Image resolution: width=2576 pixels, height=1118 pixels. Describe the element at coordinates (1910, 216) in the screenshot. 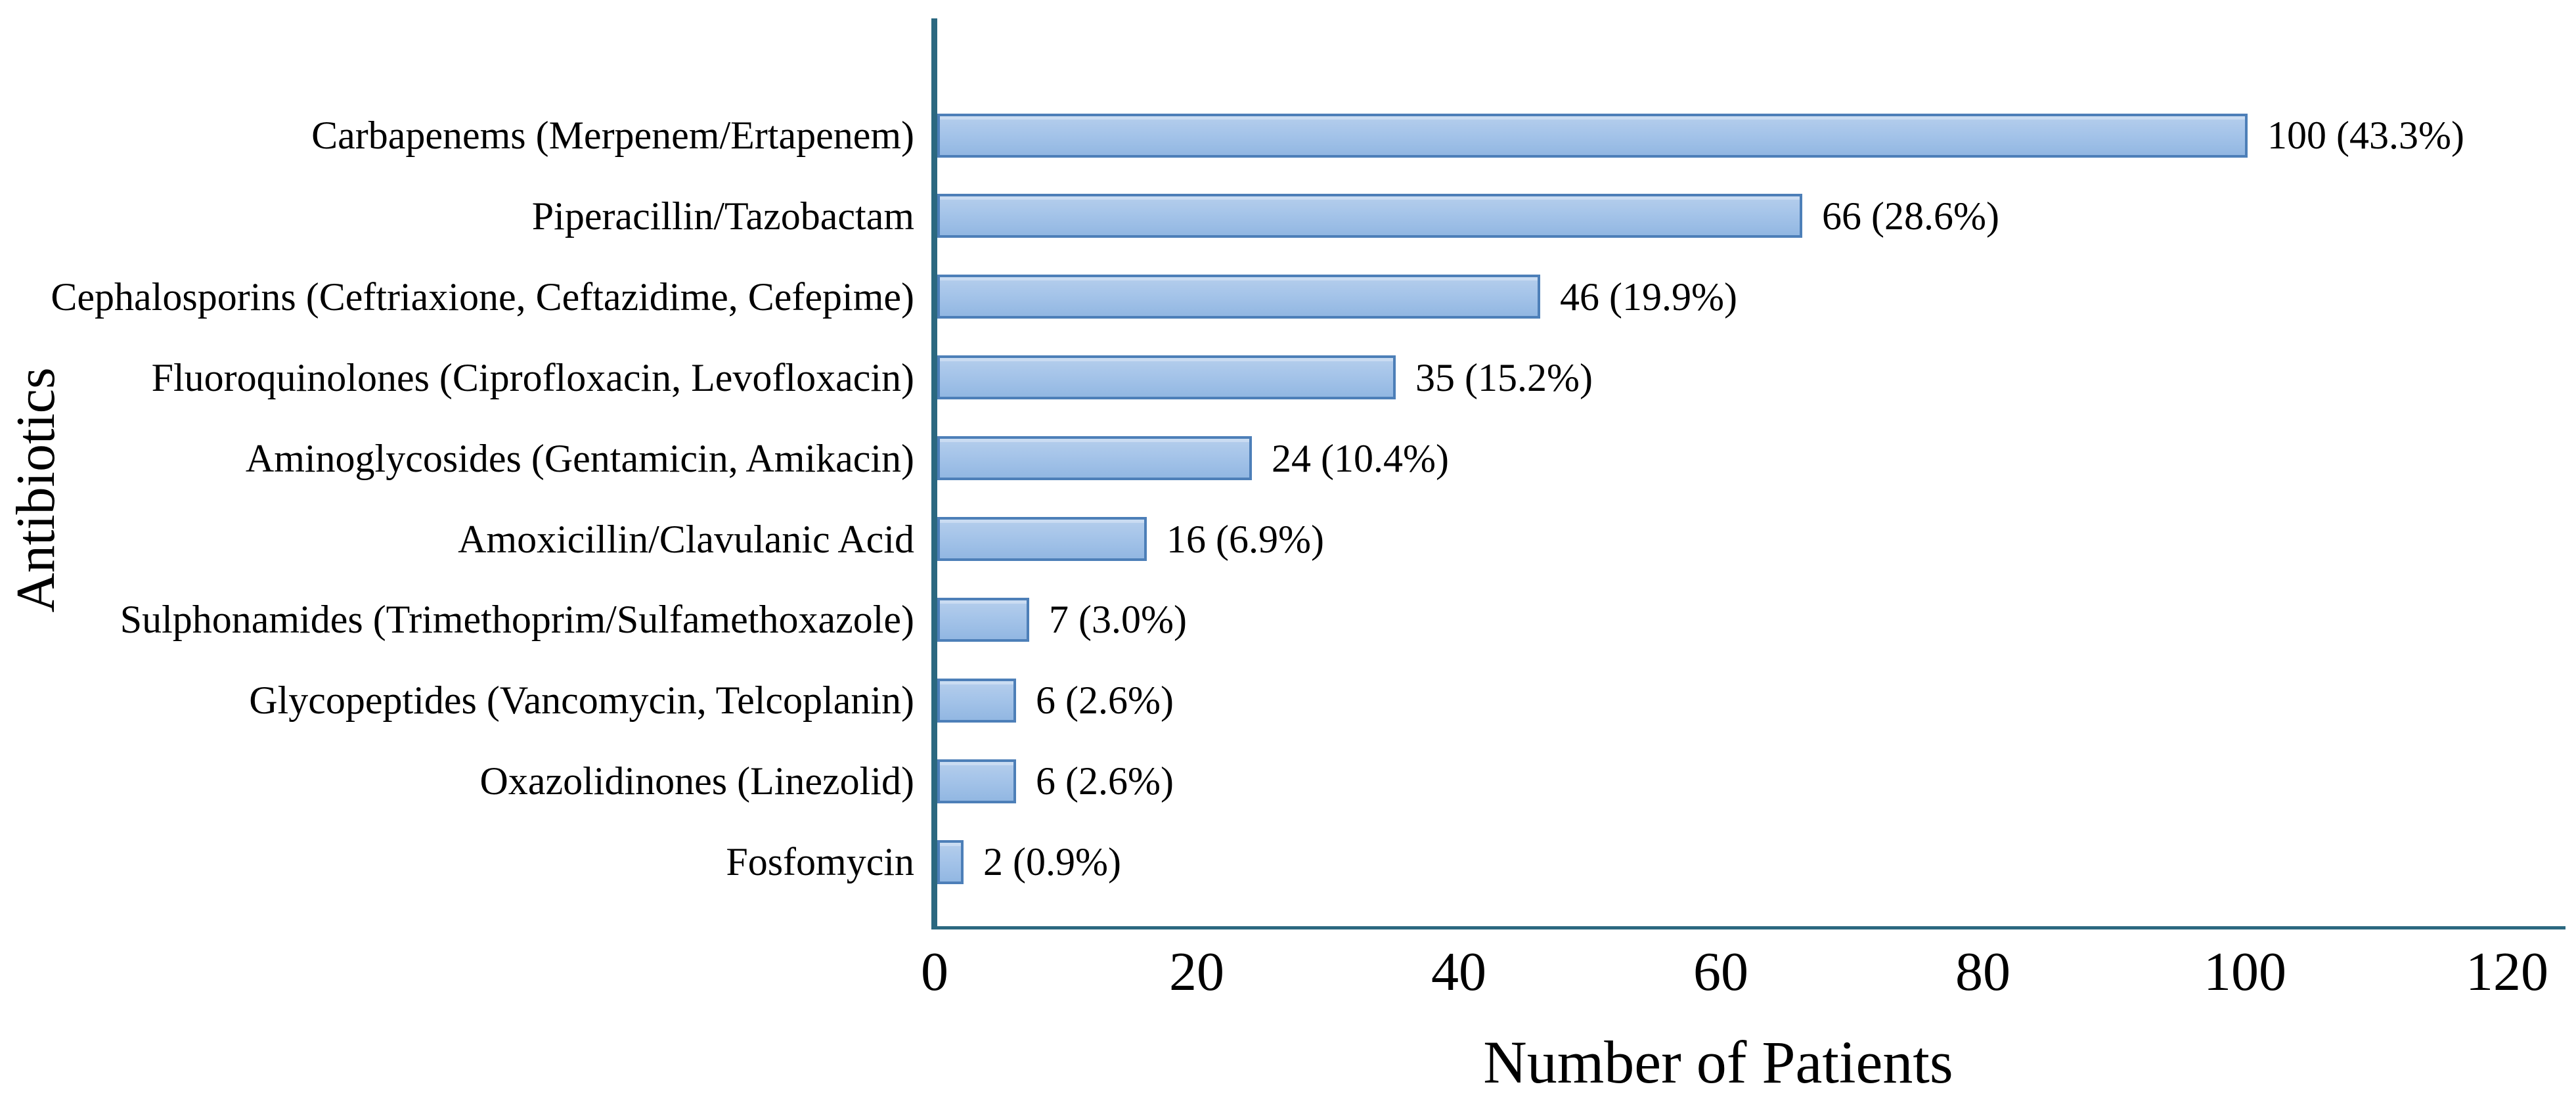

I see `value-label: 66 (28.6%)` at that location.